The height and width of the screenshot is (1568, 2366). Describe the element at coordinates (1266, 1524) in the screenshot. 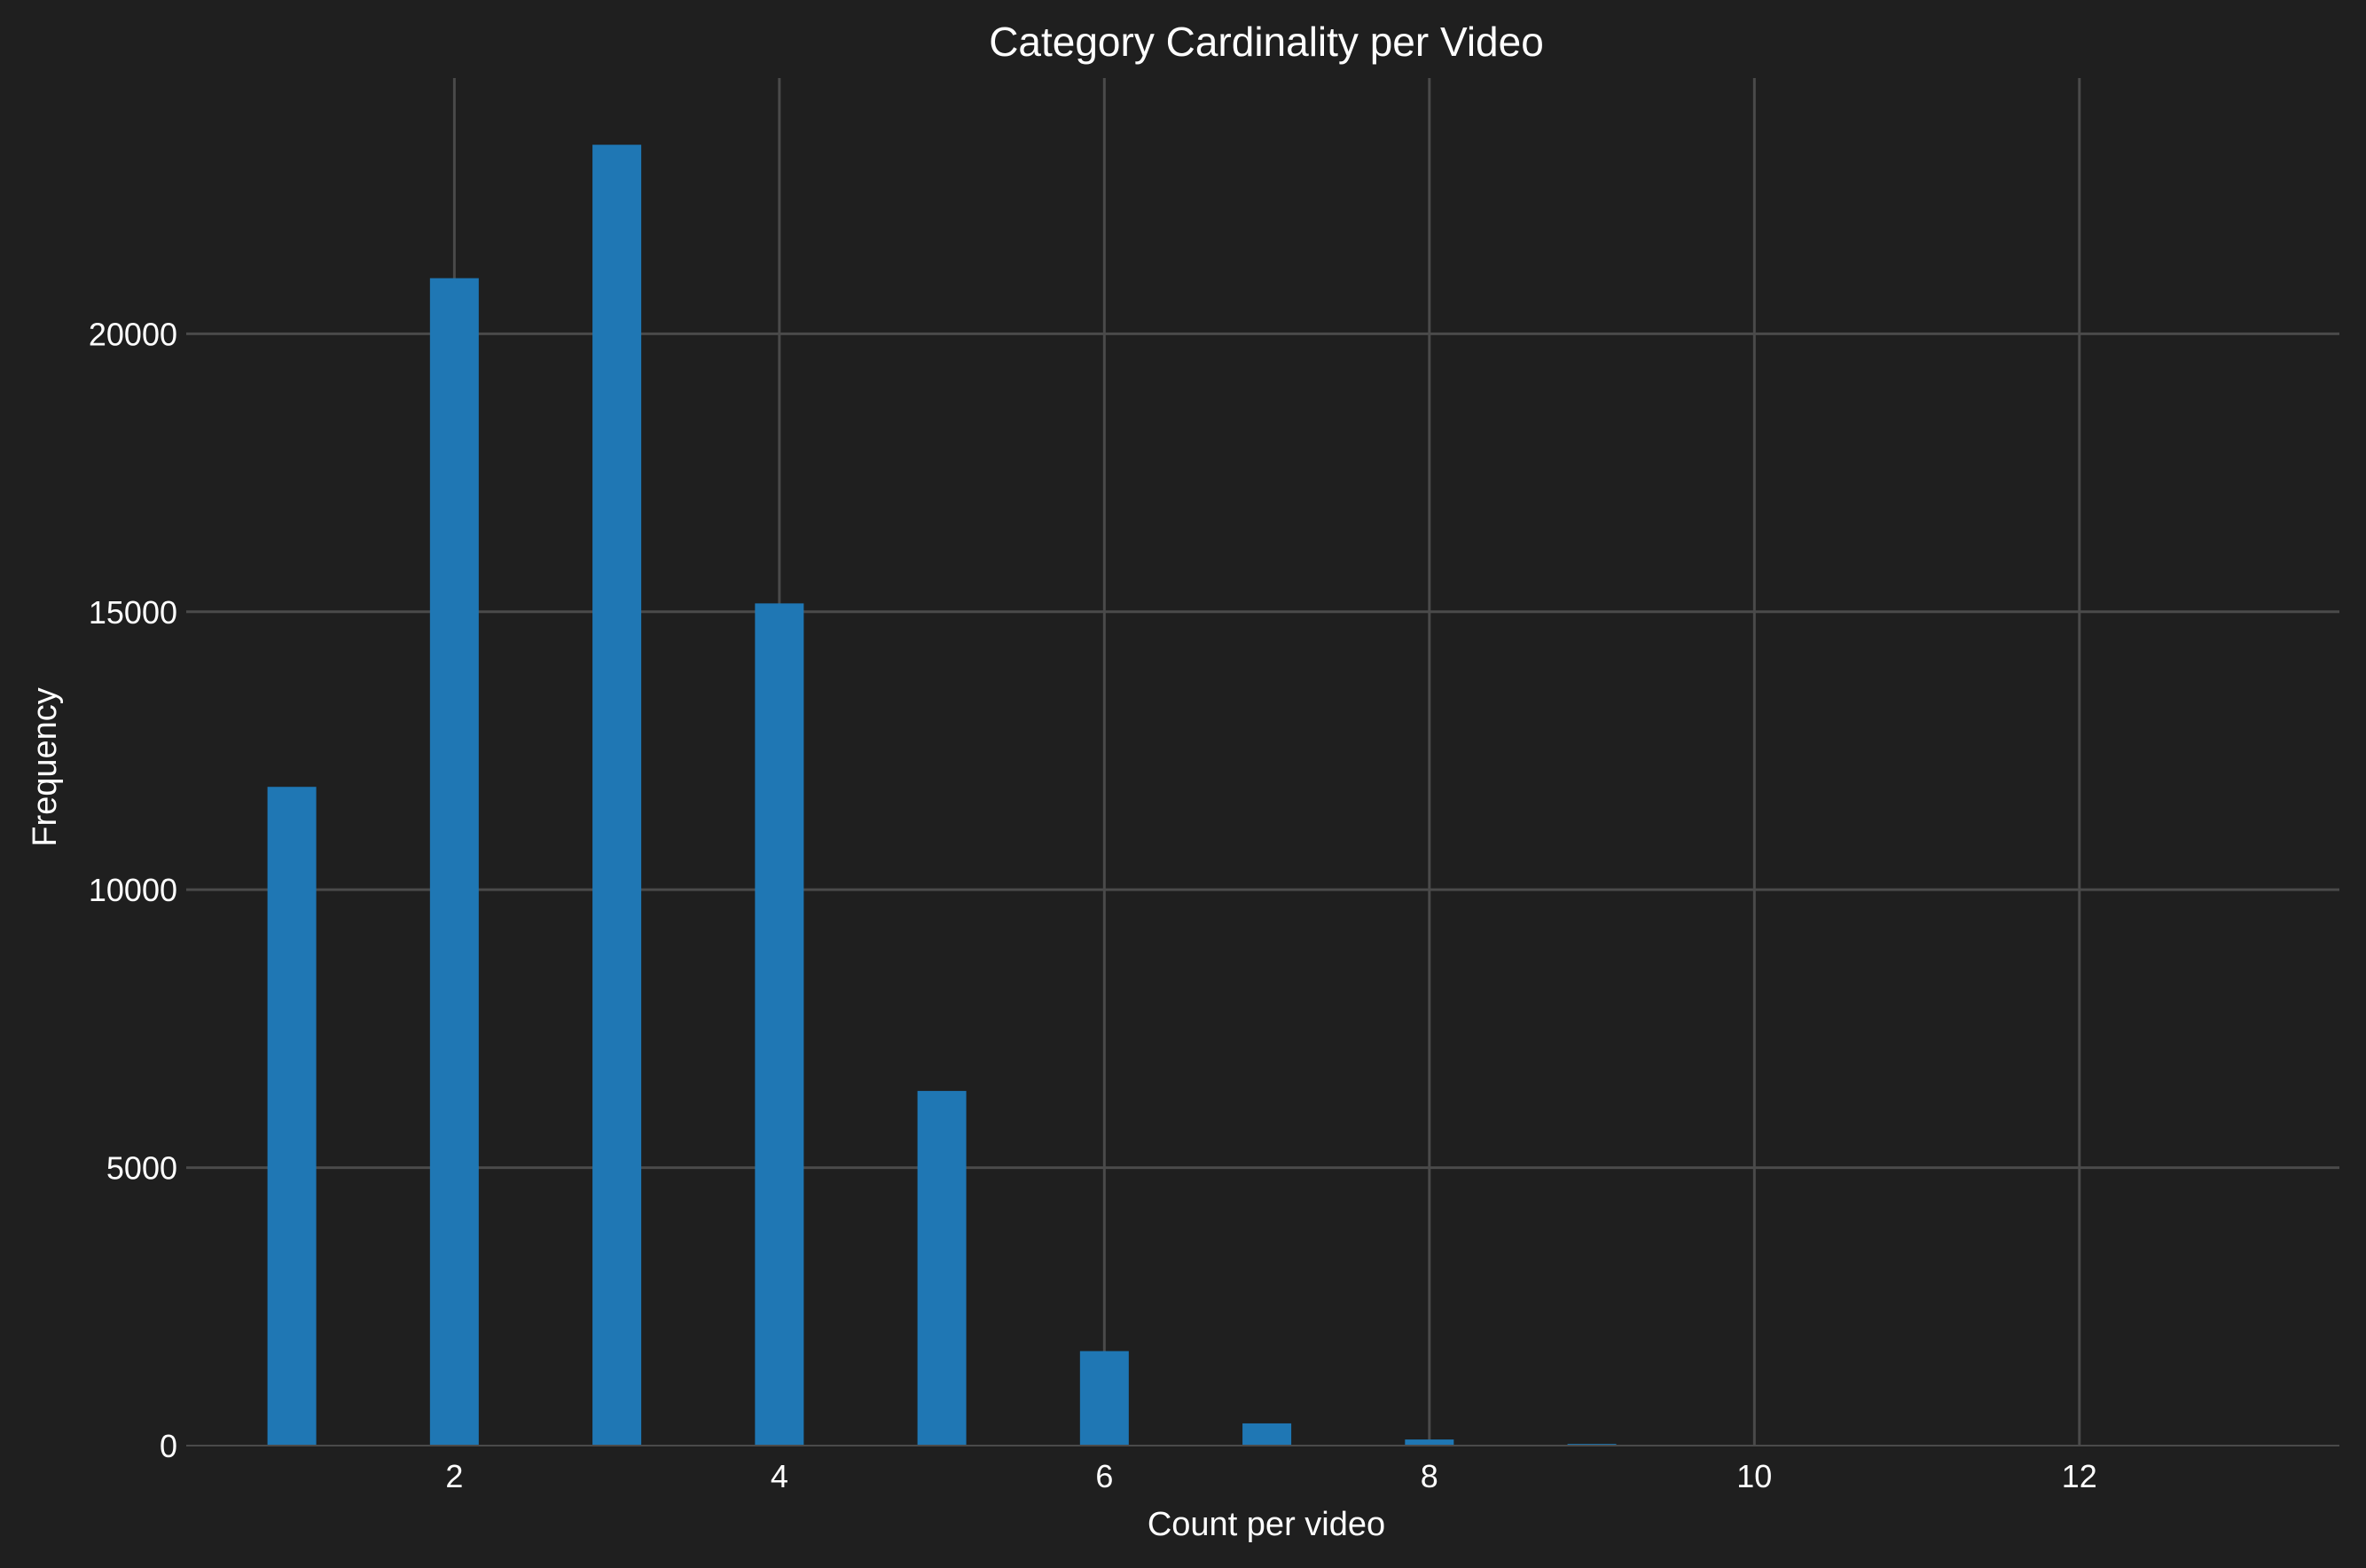

I see `x-axis-label: Count per video` at that location.